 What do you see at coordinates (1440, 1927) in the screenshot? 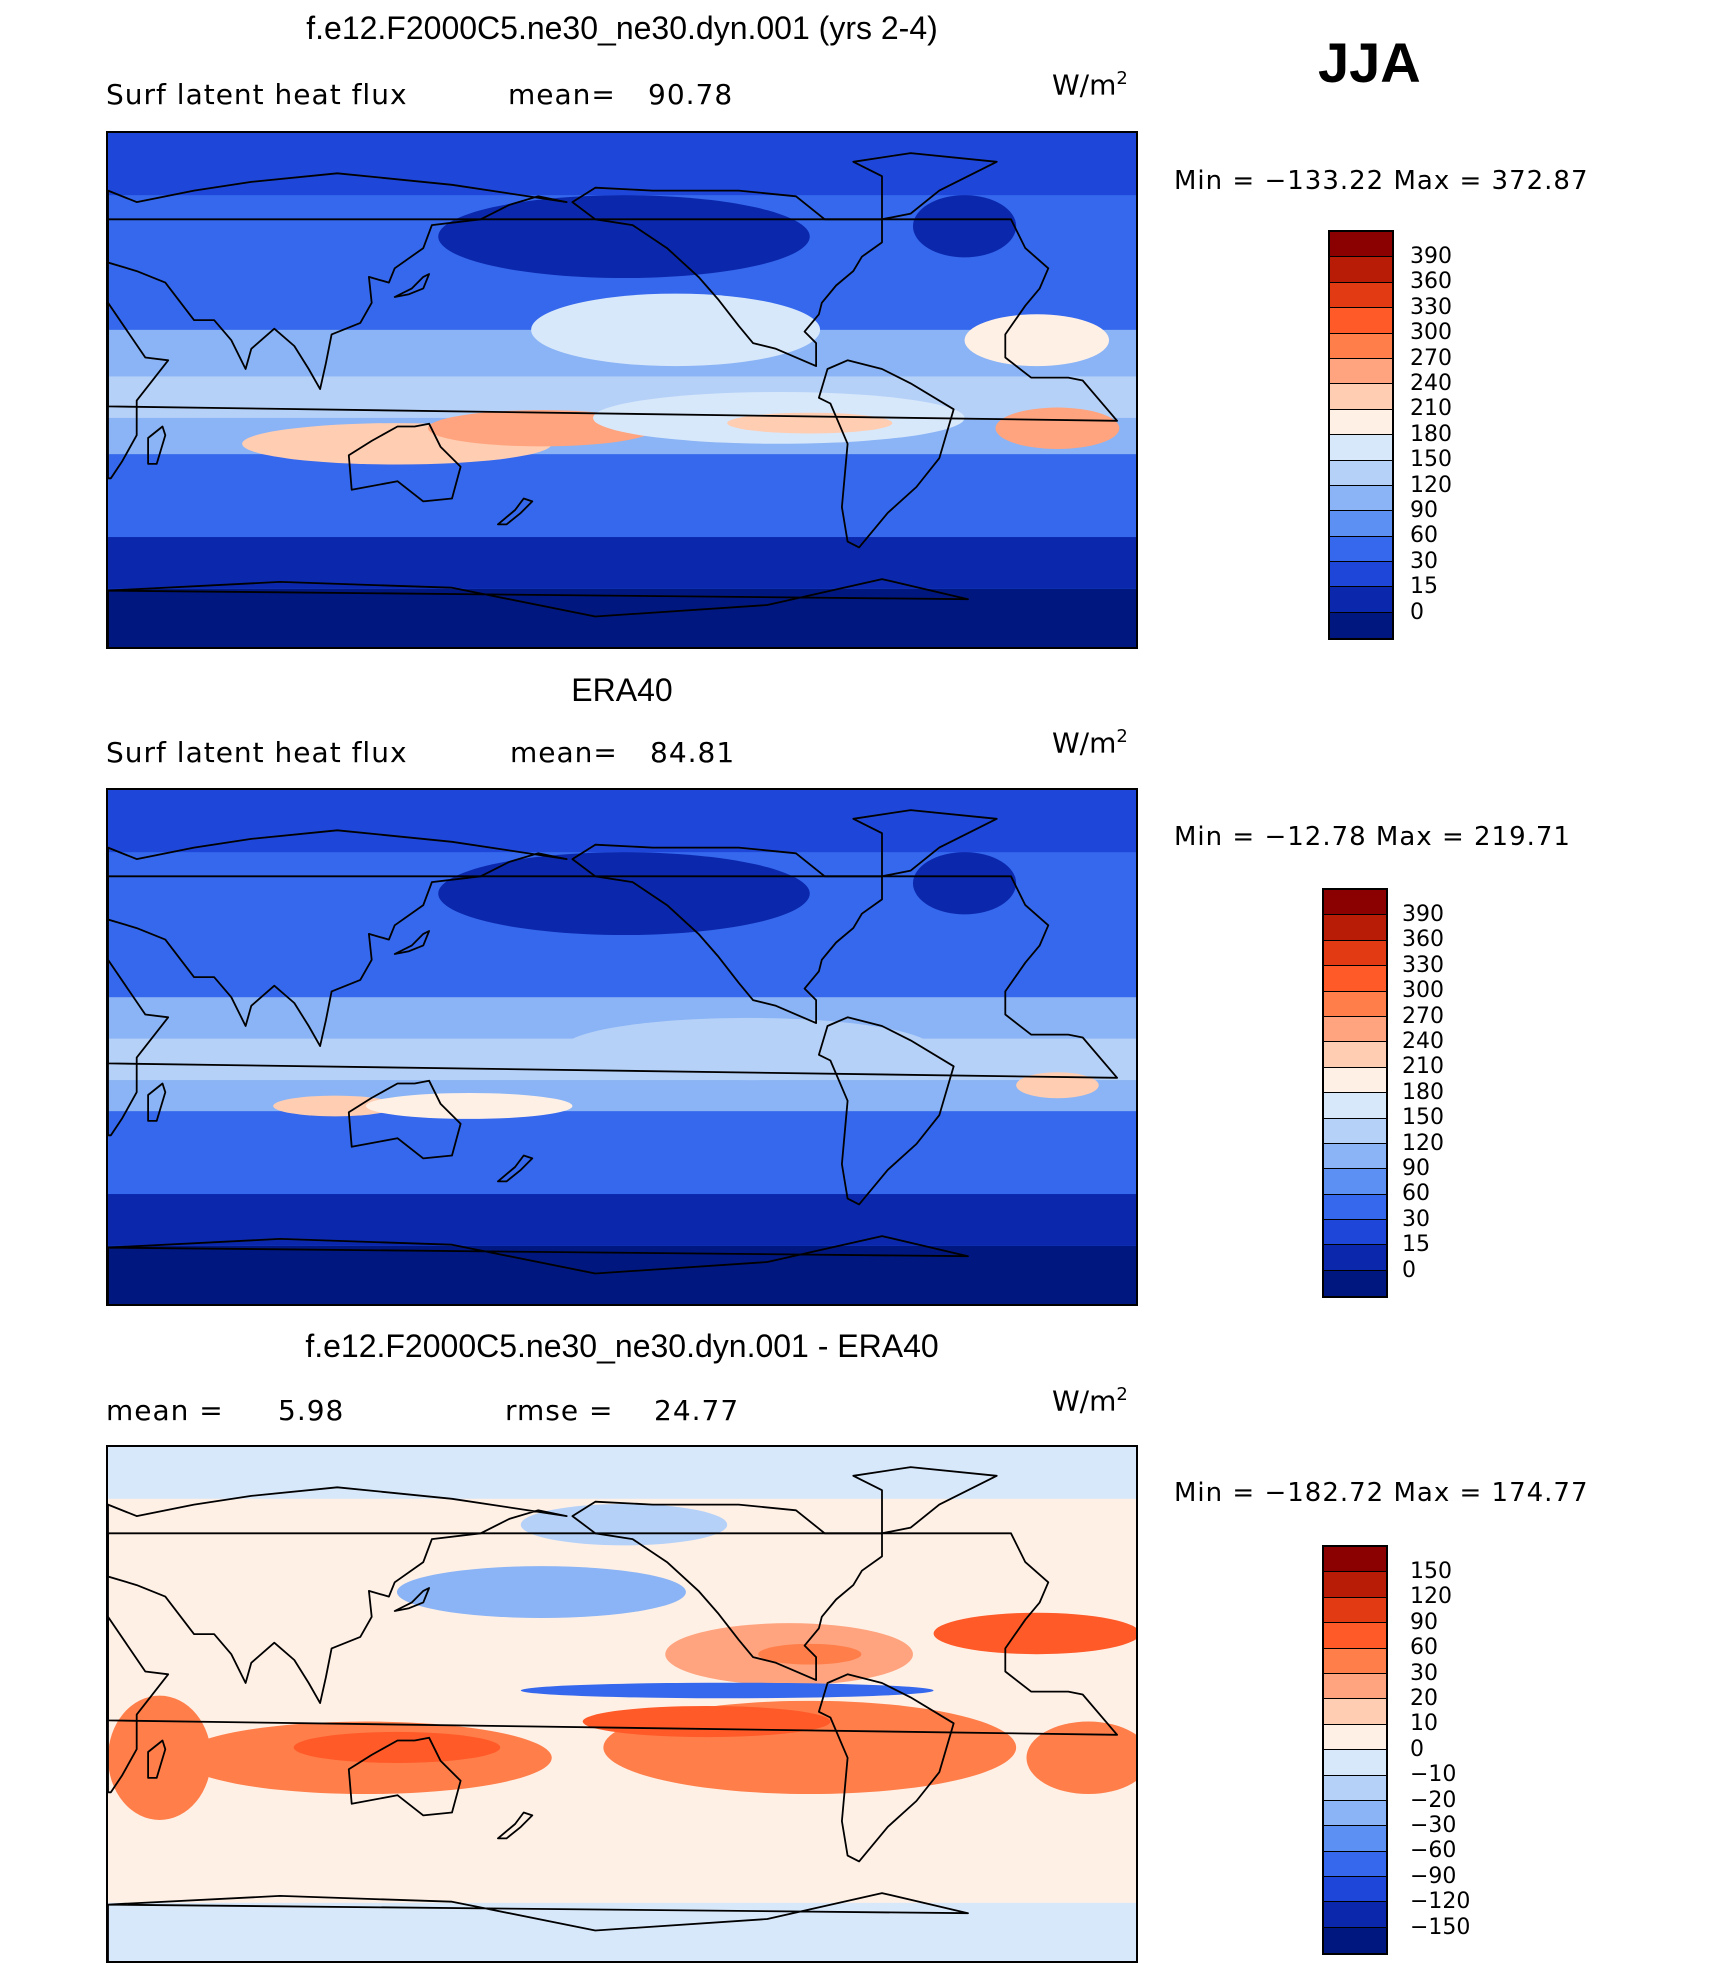
I see `colorbar-tick-label: −150` at bounding box center [1440, 1927].